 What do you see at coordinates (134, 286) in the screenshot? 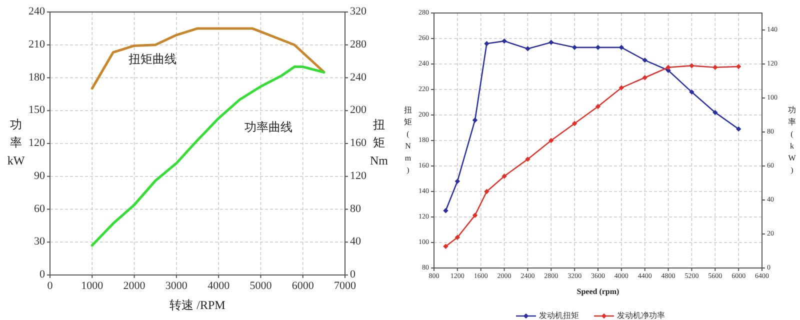
I see `x-tick-label: 2000` at bounding box center [134, 286].